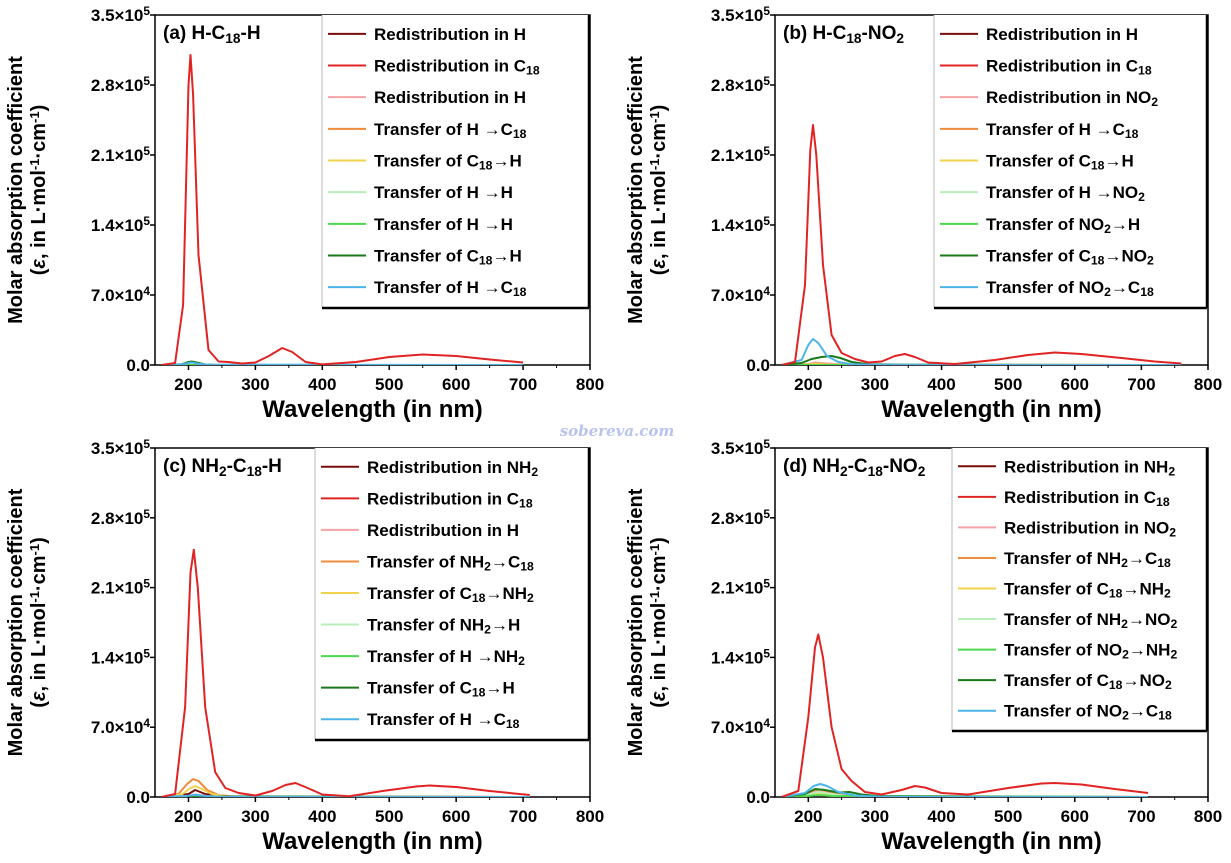 This screenshot has height=863, width=1231. Describe the element at coordinates (1090, 651) in the screenshot. I see `legend-entry: Transfer of NO2→NH2` at that location.